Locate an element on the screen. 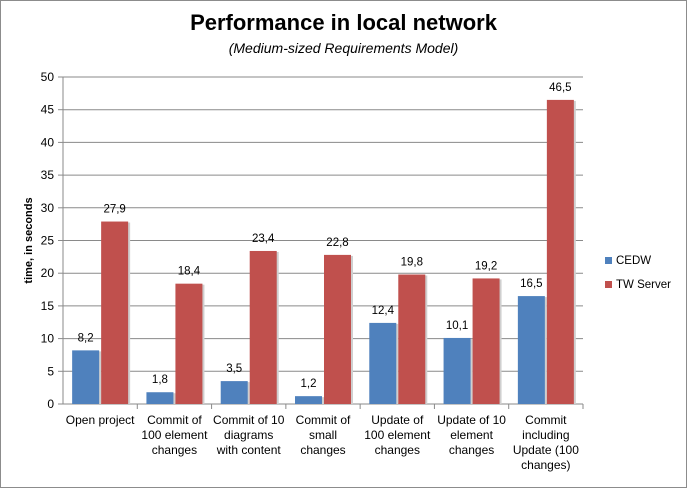  y-tick-label: 10 is located at coordinates (48, 339).